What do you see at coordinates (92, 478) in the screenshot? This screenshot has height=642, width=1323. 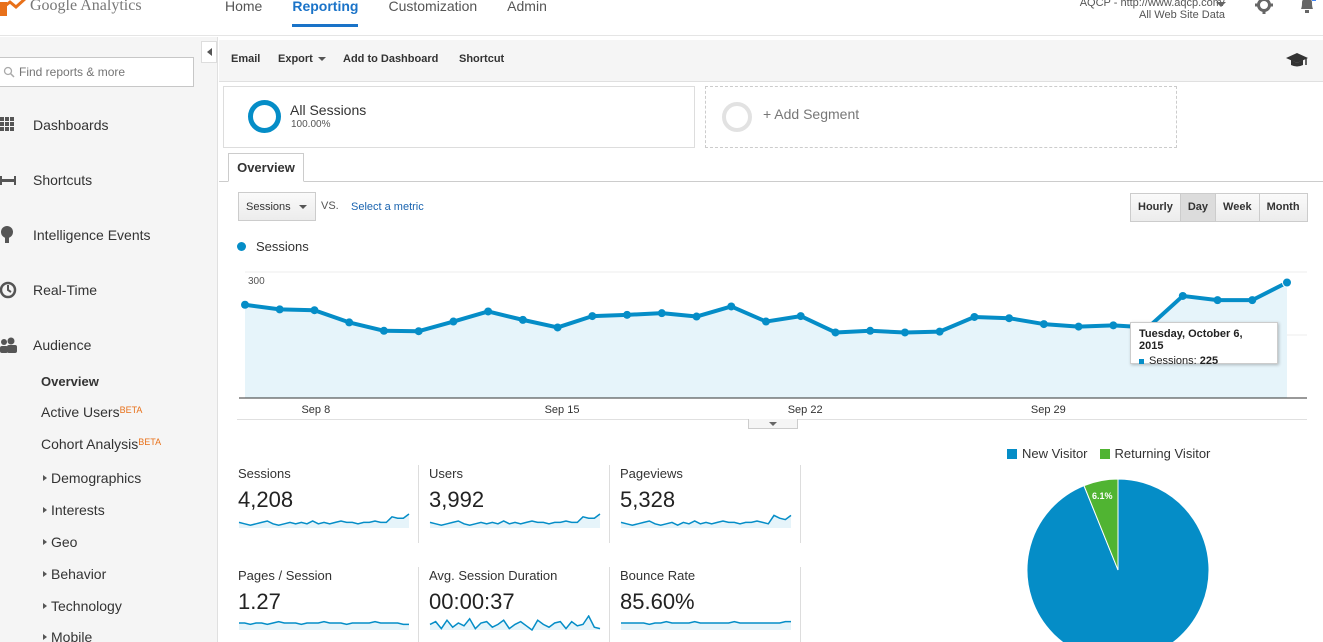 I see `sidebar-sub-demographics: Demographics` at bounding box center [92, 478].